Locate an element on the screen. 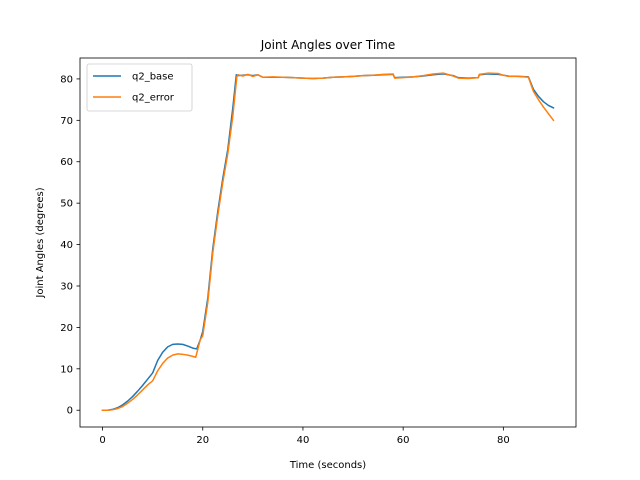 This screenshot has height=480, width=640. legend-label-q2_error: q2_error is located at coordinates (153, 98).